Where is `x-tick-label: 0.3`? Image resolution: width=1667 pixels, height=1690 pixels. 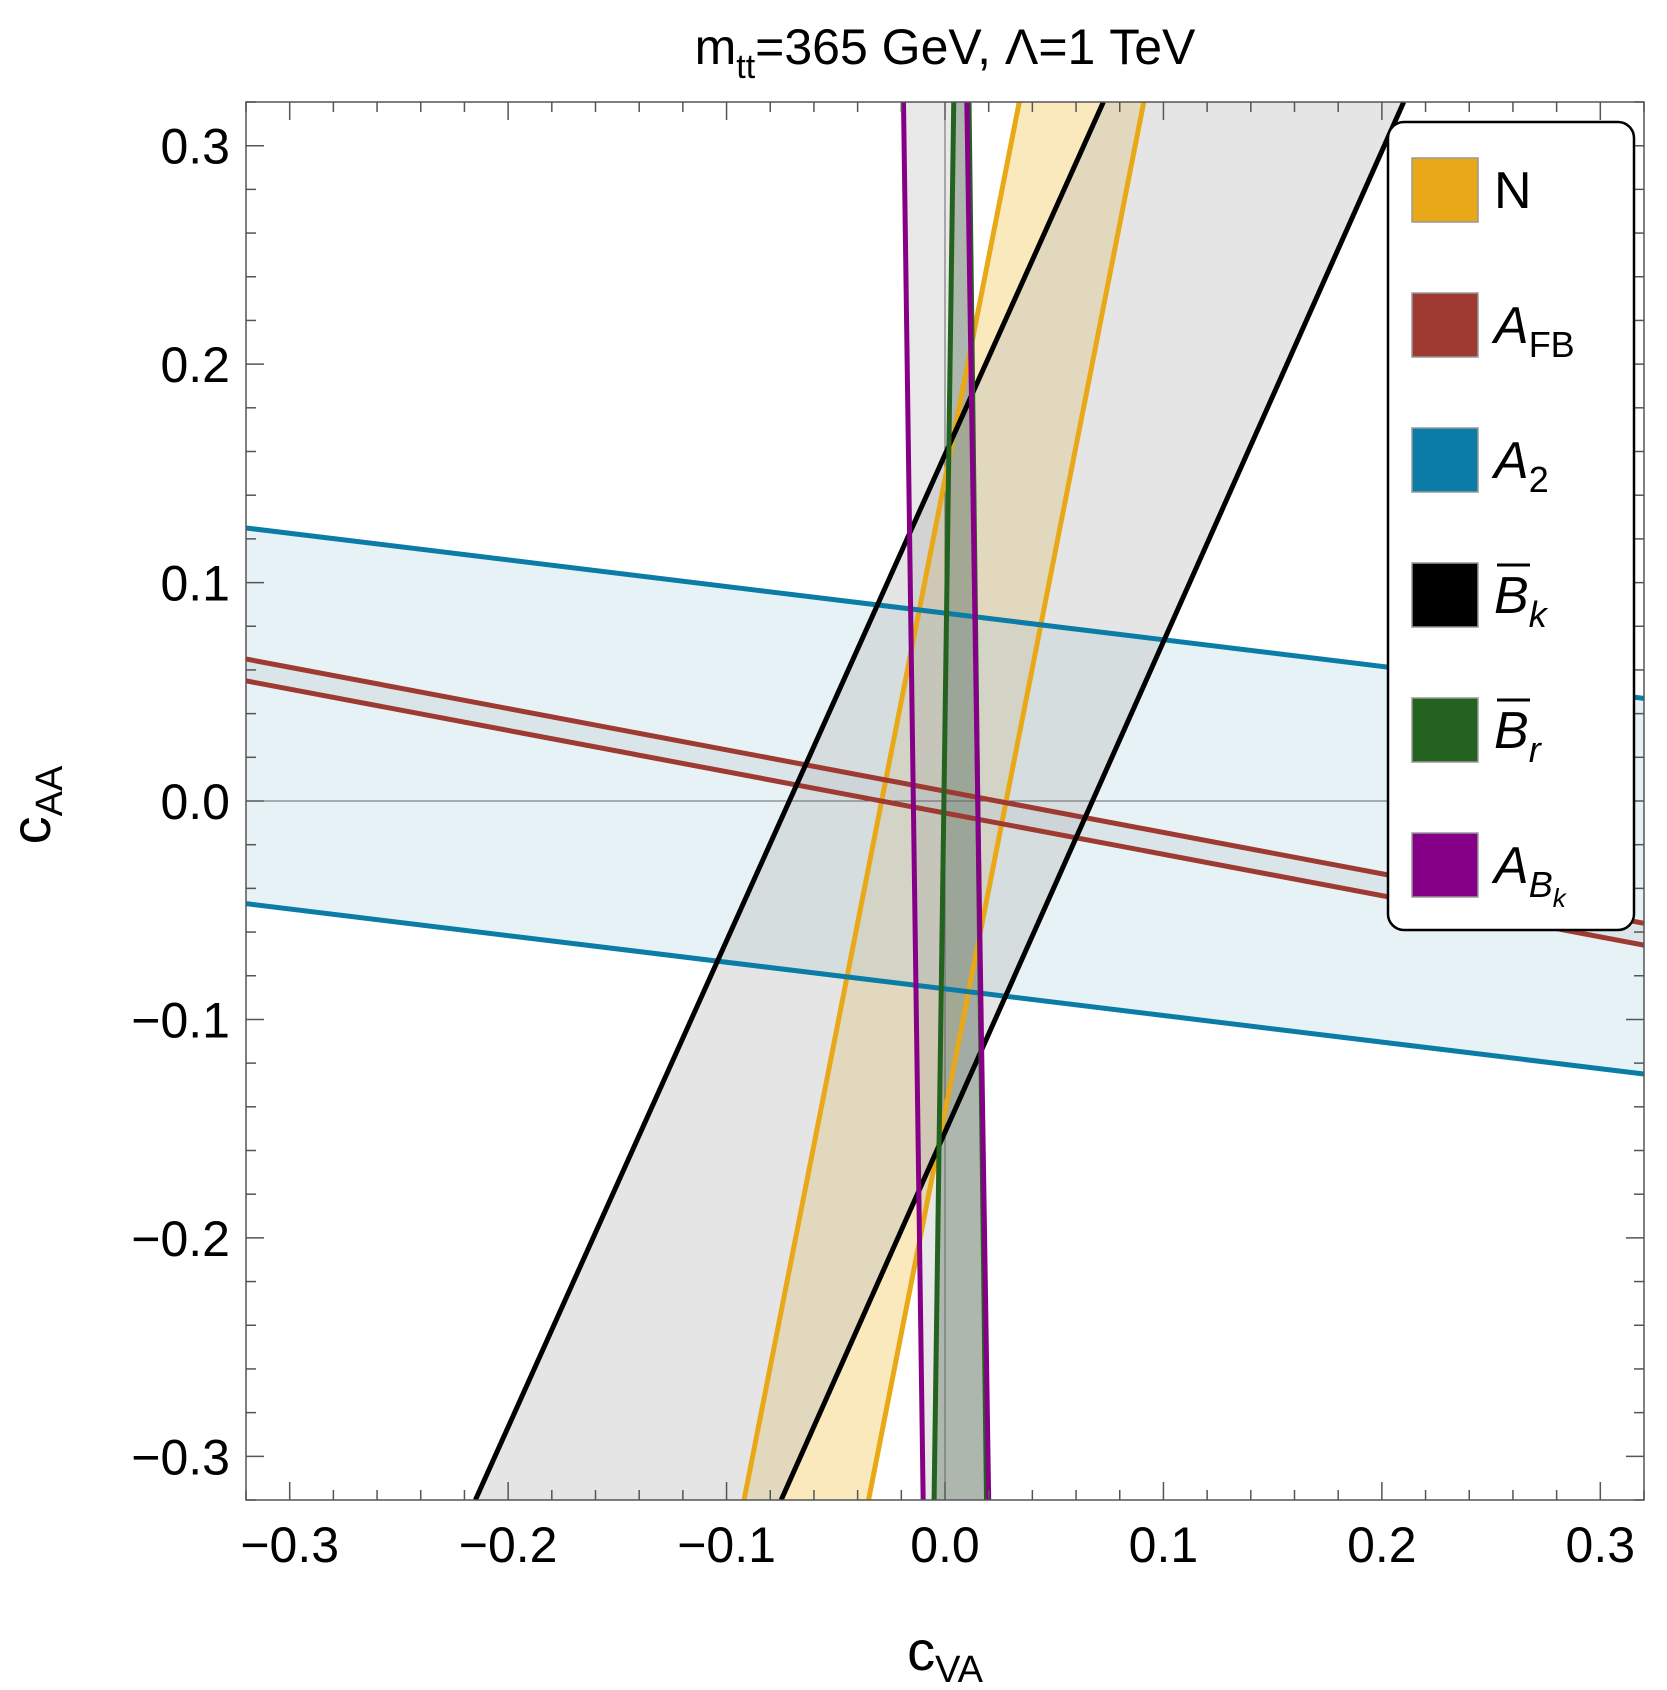 x-tick-label: 0.3 is located at coordinates (1601, 1545).